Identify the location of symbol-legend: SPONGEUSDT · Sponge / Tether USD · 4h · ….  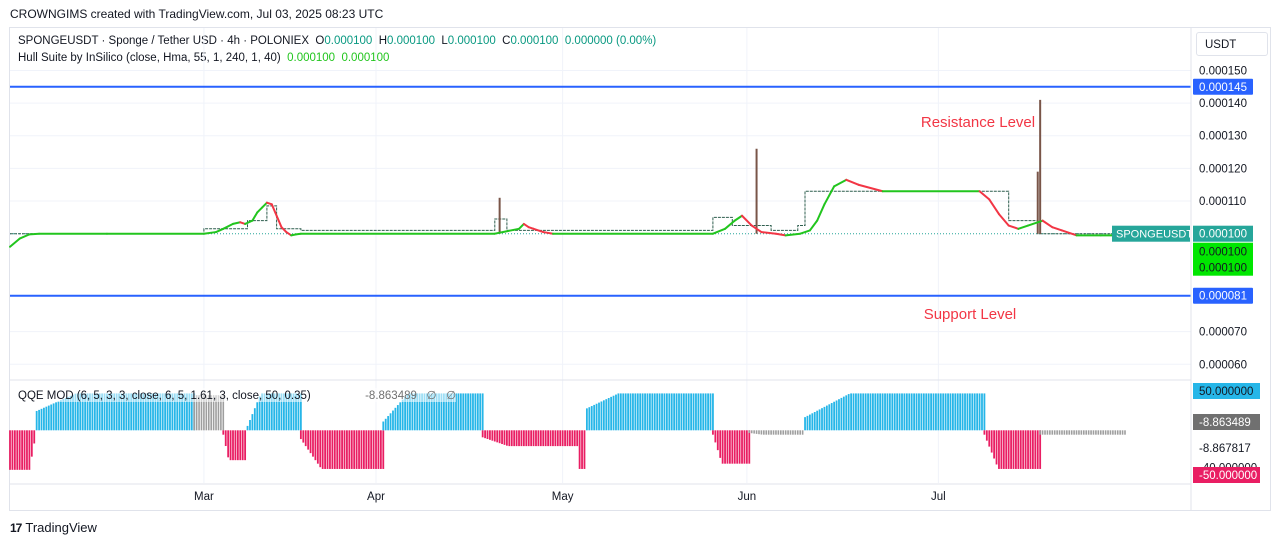
(337, 41).